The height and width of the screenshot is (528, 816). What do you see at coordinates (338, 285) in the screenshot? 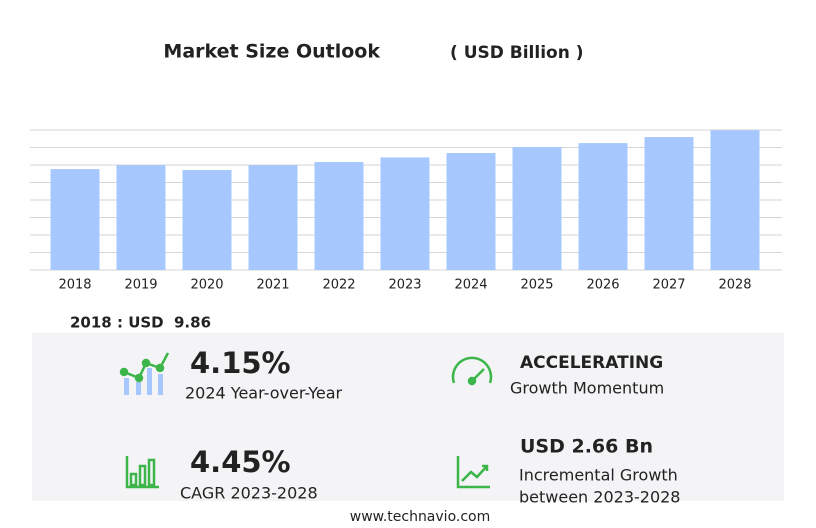
I see `x-tick-label: 2022` at bounding box center [338, 285].